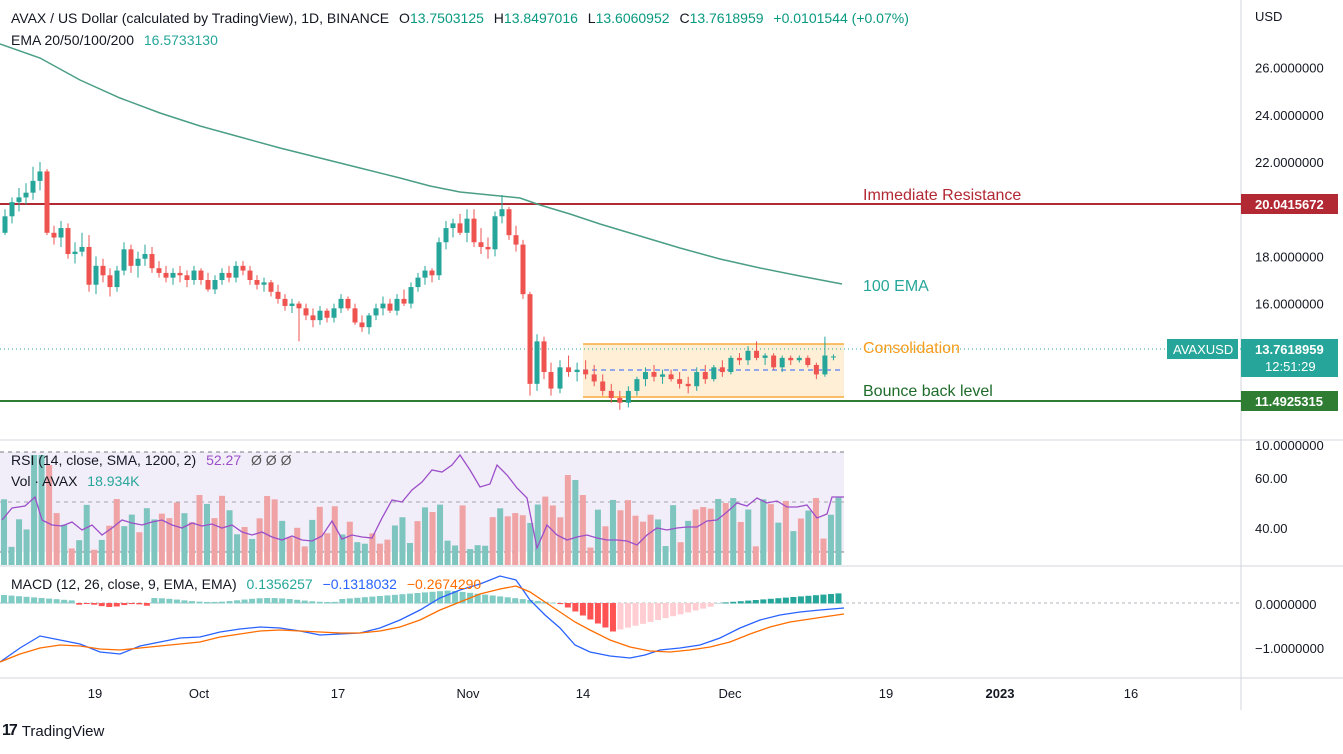 This screenshot has width=1343, height=754. What do you see at coordinates (422, 502) in the screenshot?
I see `rsi-line` at bounding box center [422, 502].